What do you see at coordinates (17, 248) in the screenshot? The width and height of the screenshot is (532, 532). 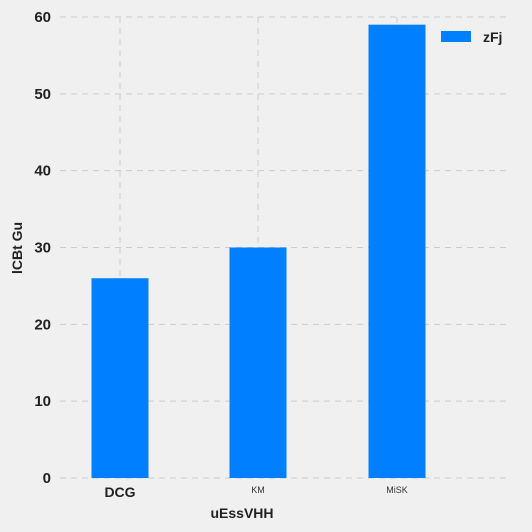 I see `y-axis-label: lCBt Gu` at bounding box center [17, 248].